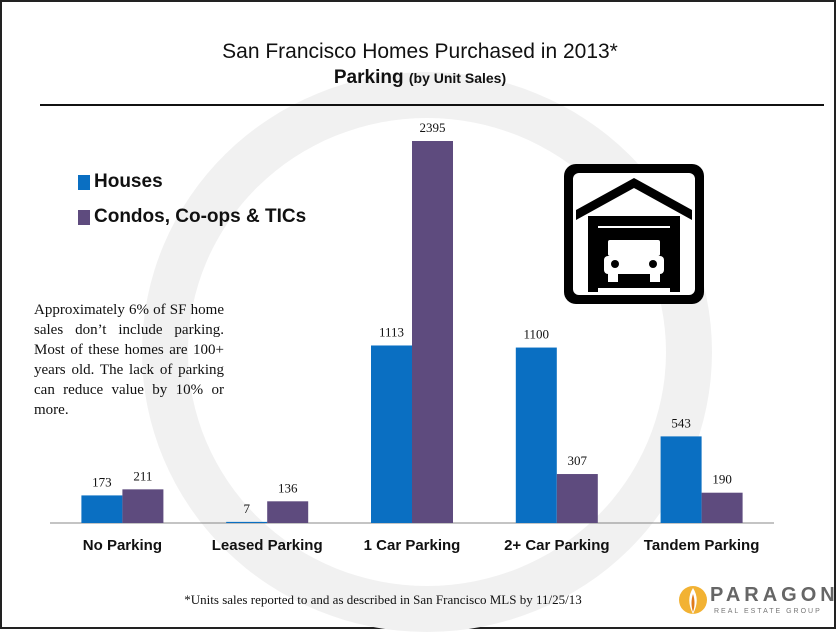 The width and height of the screenshot is (836, 632). Describe the element at coordinates (432, 332) in the screenshot. I see `bar-condos-co-ops-tics-1-car-parking` at that location.